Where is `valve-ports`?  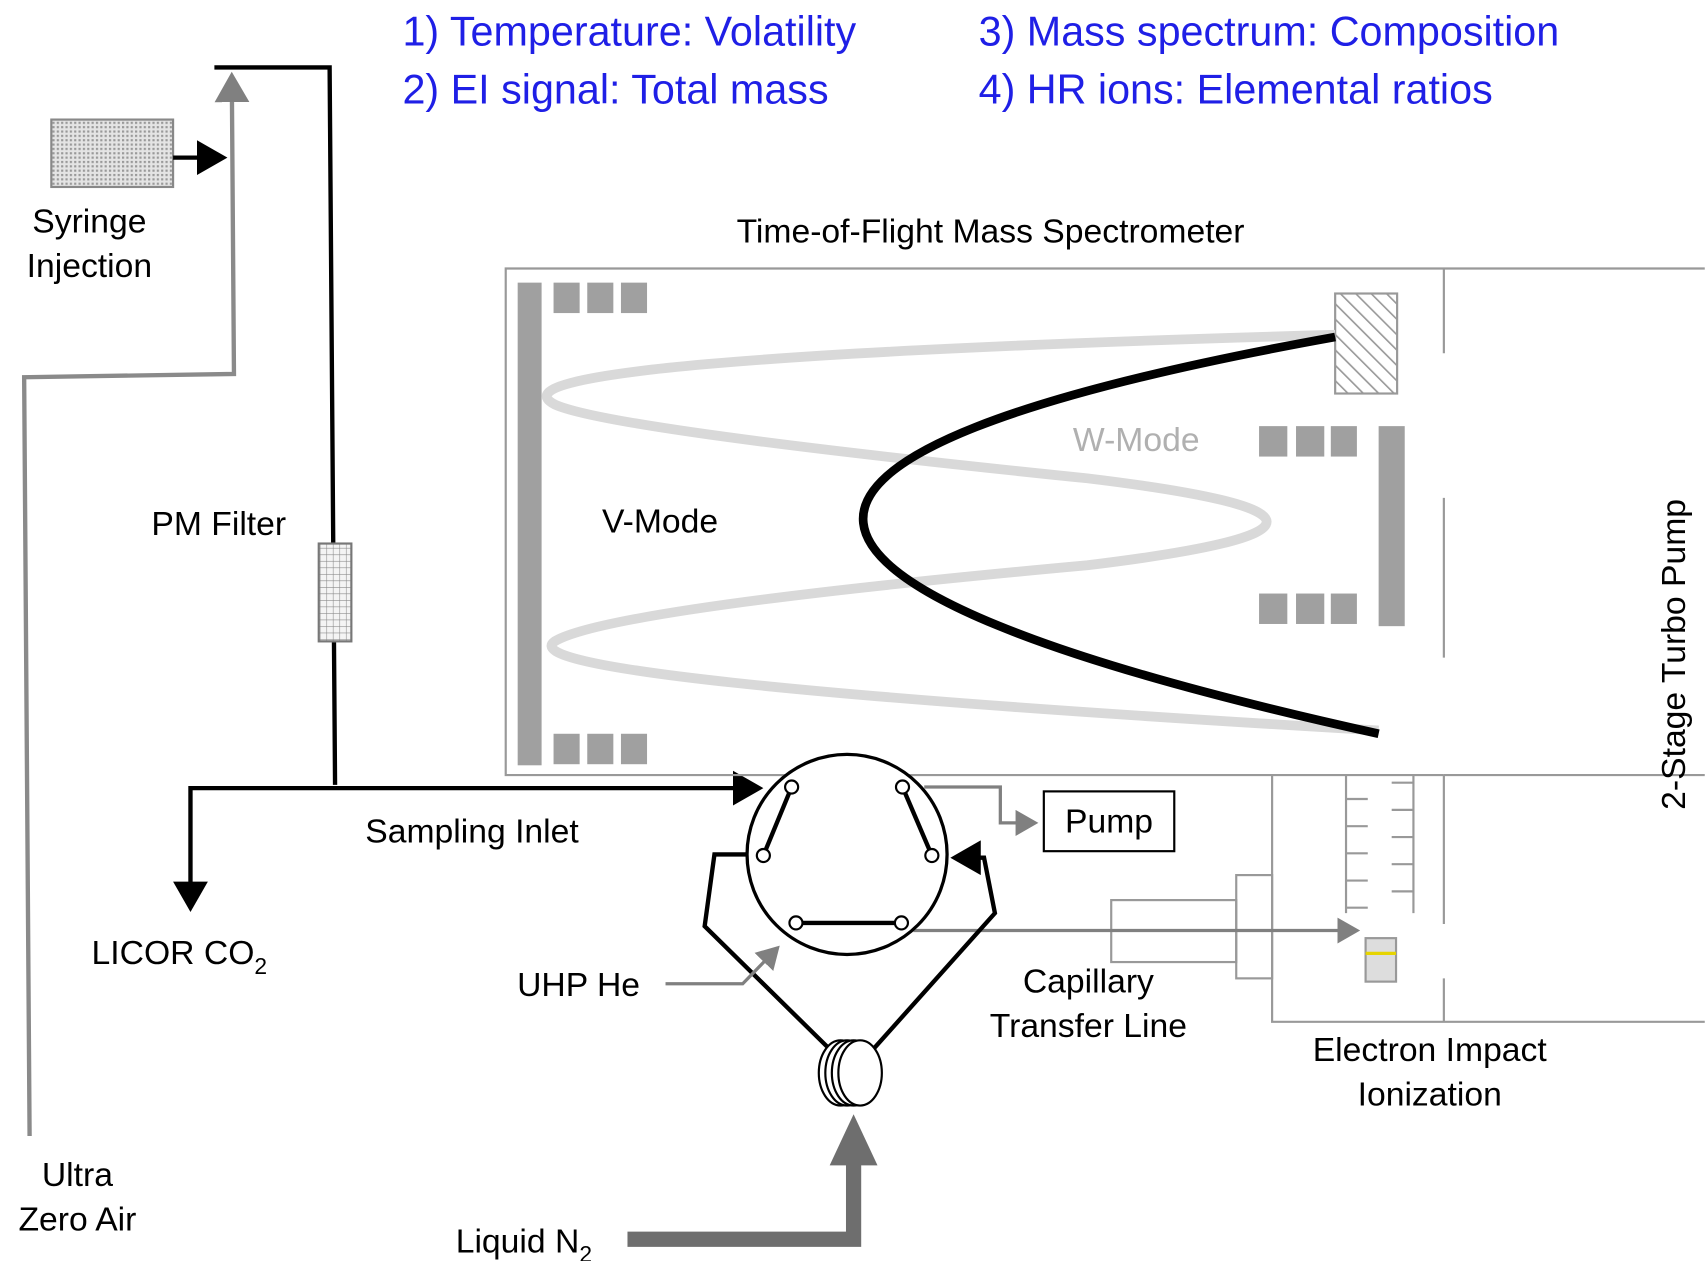 valve-ports is located at coordinates (847, 855).